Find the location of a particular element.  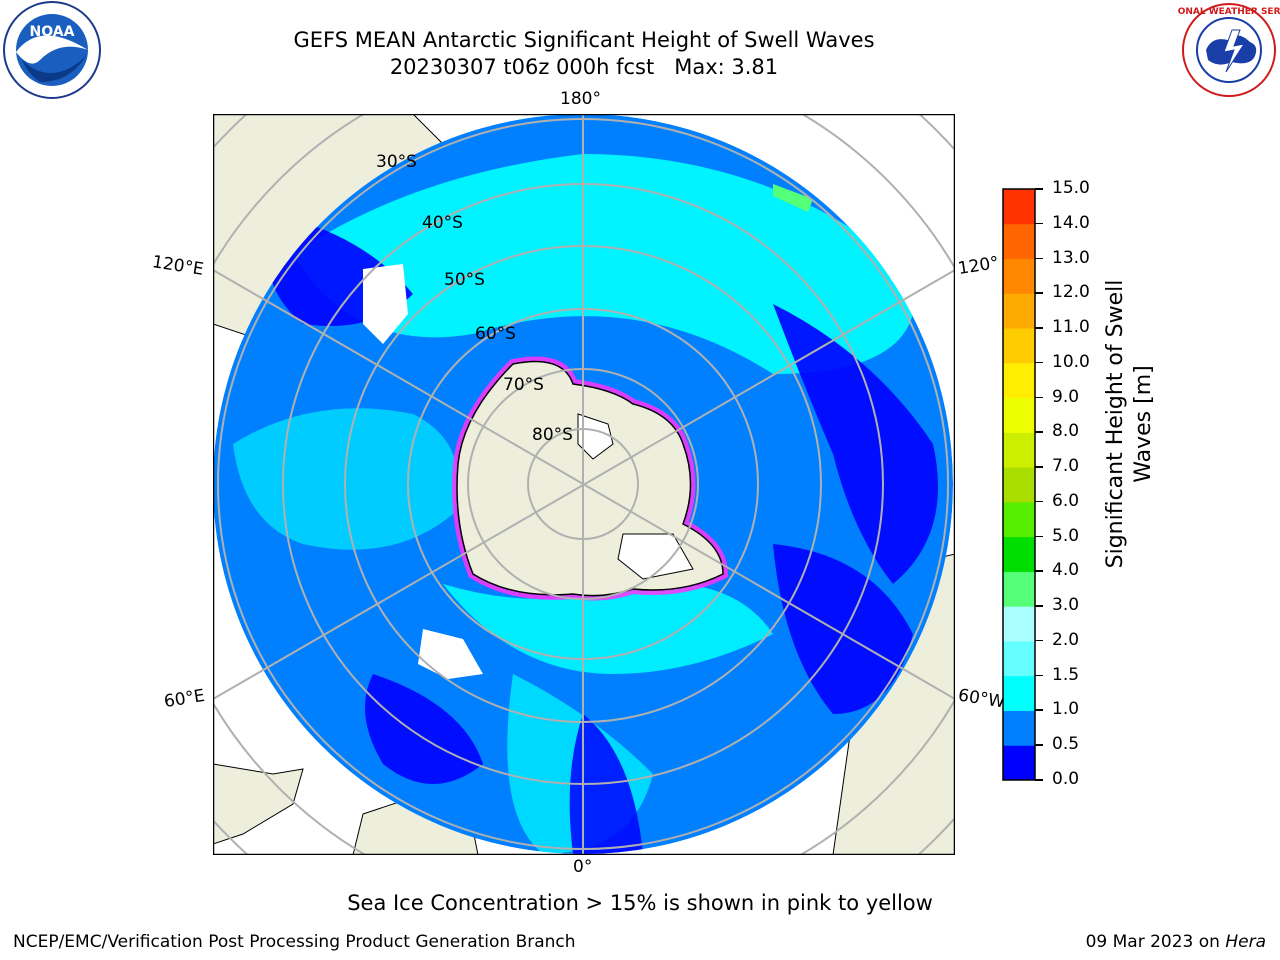

colorbar is located at coordinates (1019, 484).